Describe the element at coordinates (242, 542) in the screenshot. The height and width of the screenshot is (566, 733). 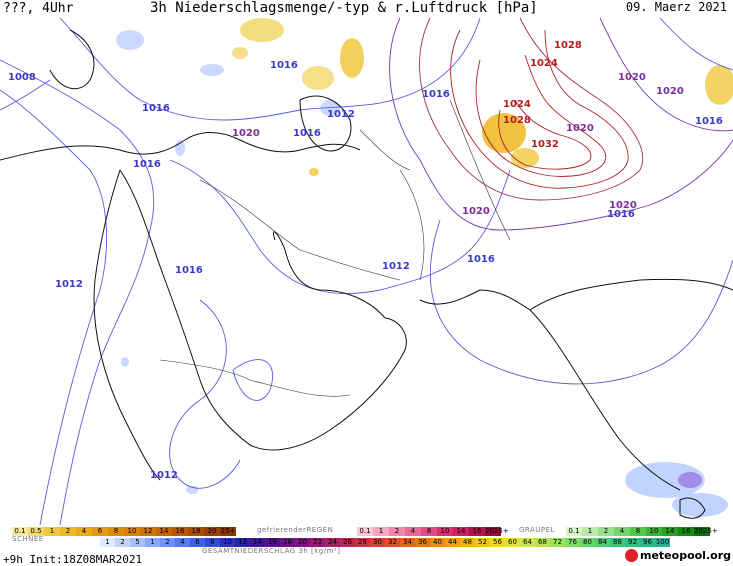
I see `total-swatch: 12` at that location.